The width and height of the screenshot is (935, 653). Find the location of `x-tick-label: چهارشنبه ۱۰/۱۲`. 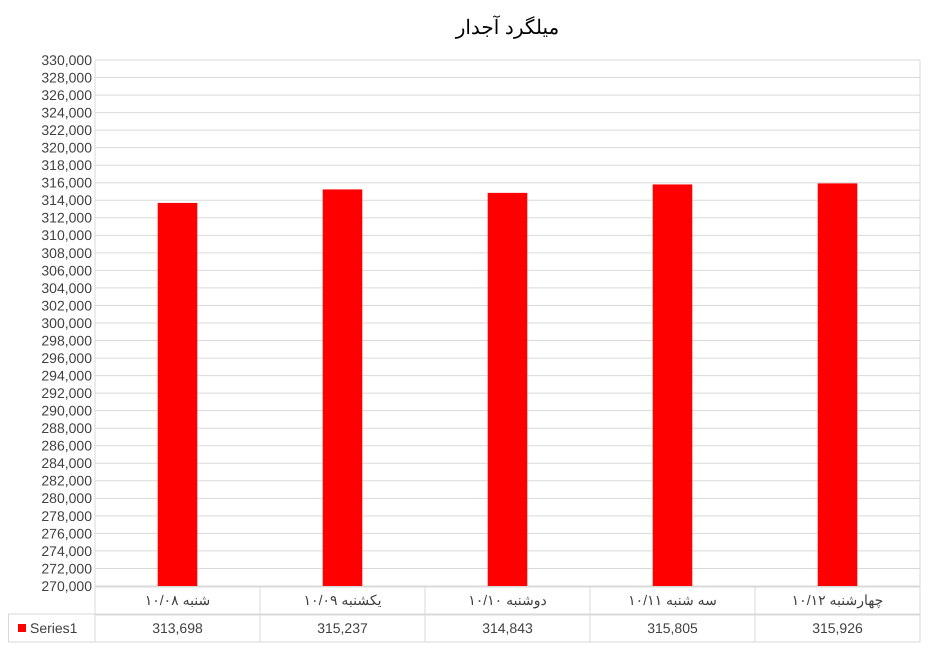

x-tick-label: چهارشنبه ۱۰/۱۲ is located at coordinates (838, 600).